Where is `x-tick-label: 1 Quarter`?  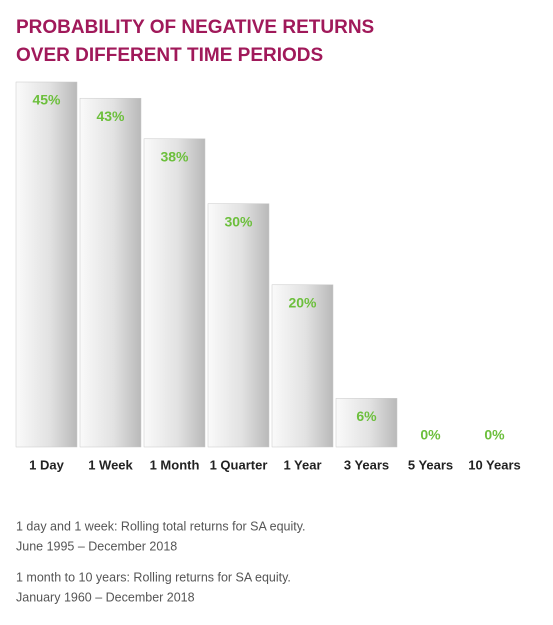
x-tick-label: 1 Quarter is located at coordinates (239, 464).